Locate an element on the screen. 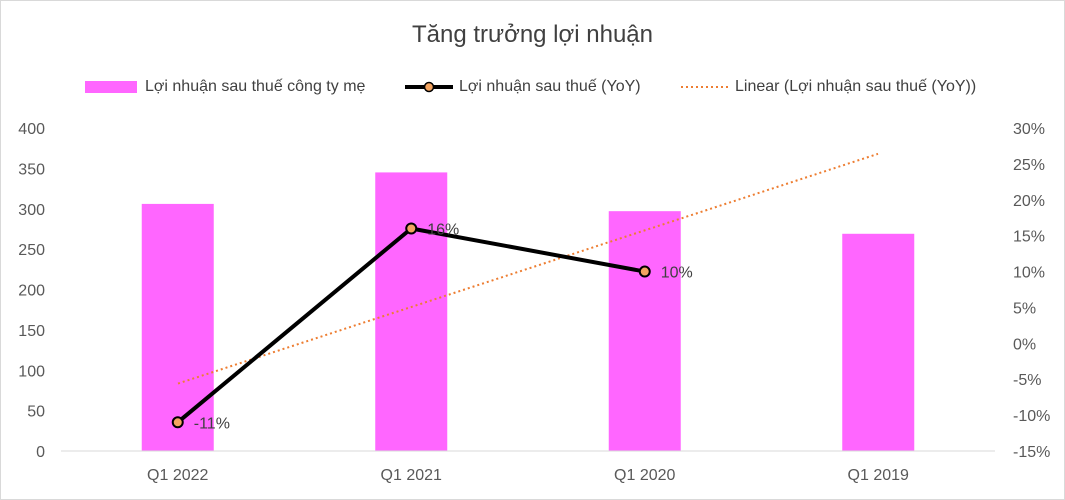 Image resolution: width=1065 pixels, height=500 pixels. y-left-tick-label: 400 is located at coordinates (31, 129).